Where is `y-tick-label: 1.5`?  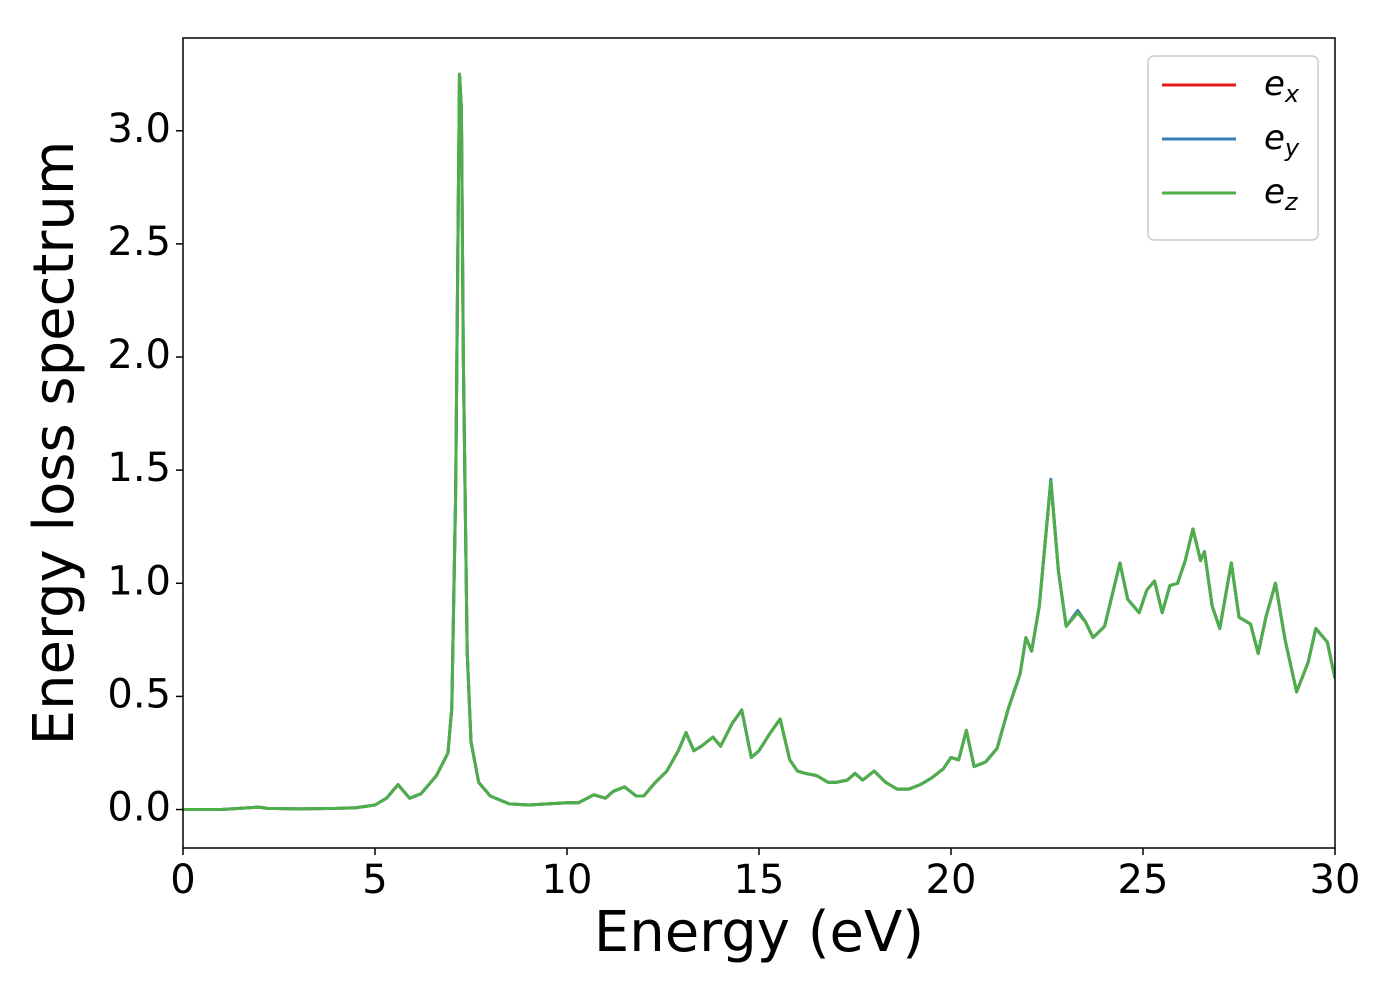
y-tick-label: 1.5 is located at coordinates (139, 468).